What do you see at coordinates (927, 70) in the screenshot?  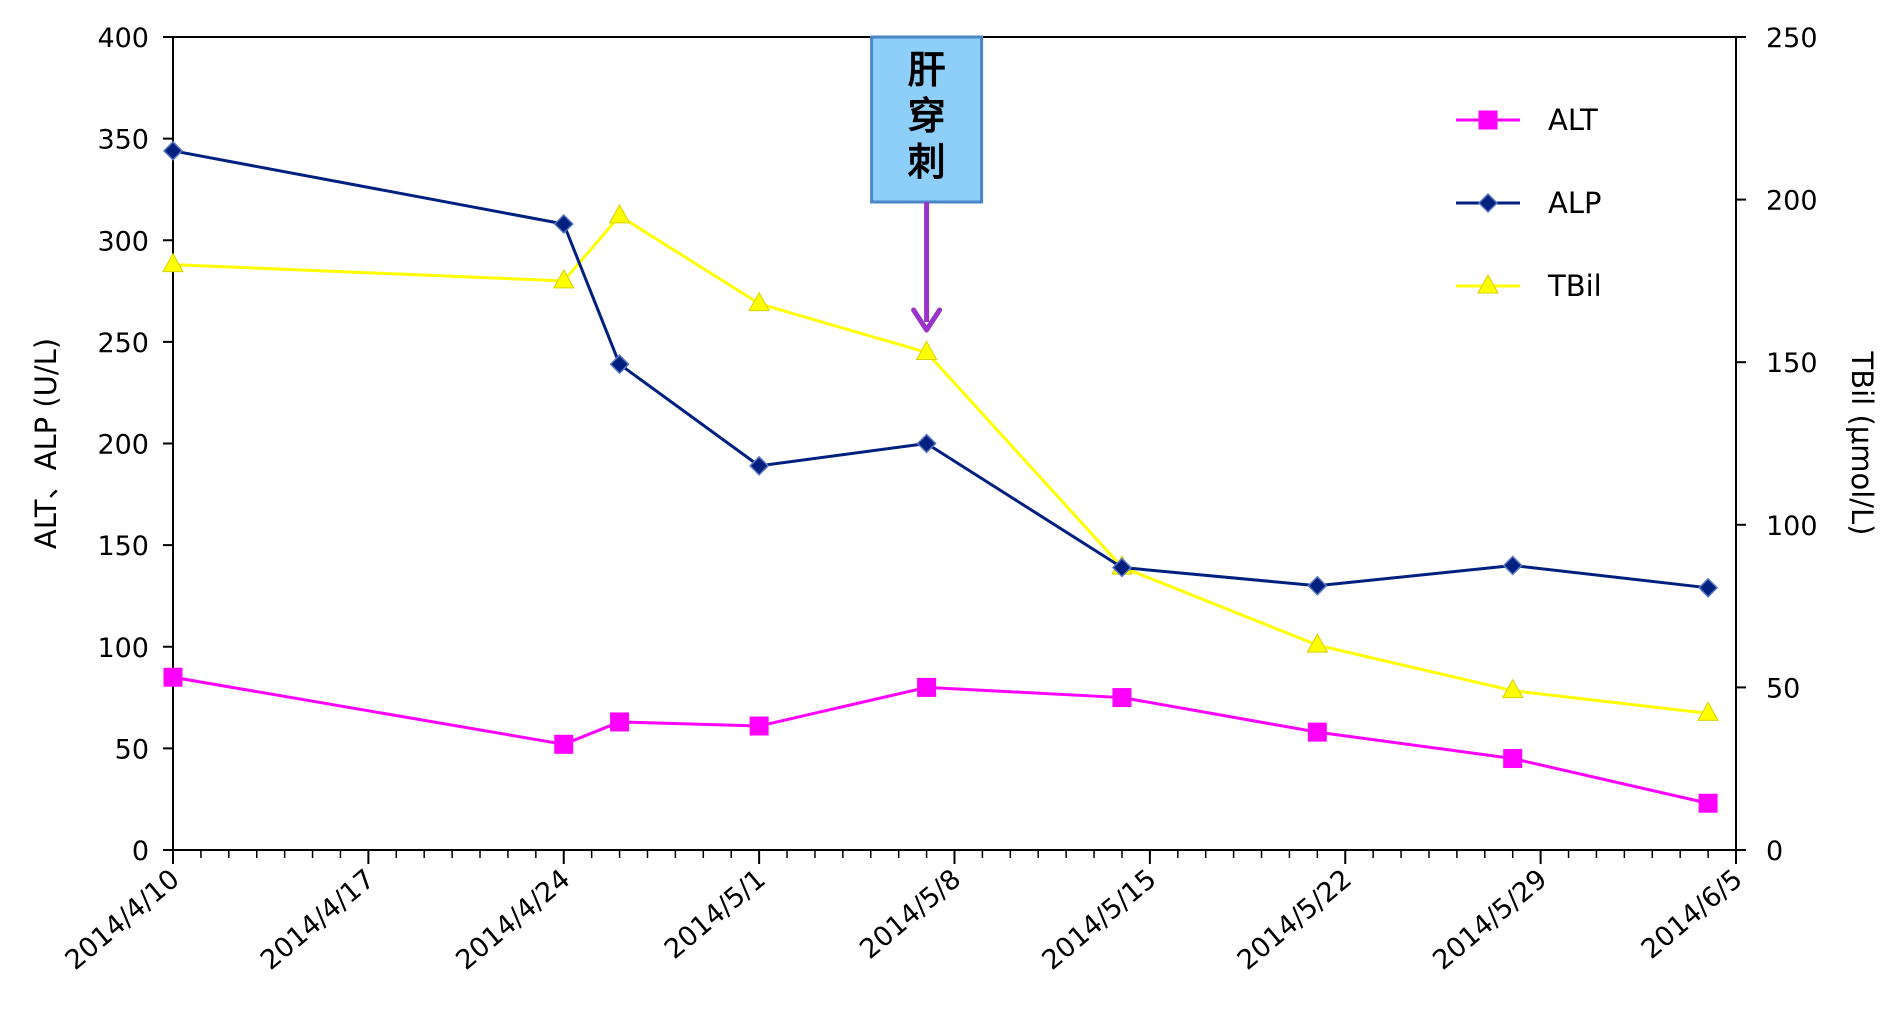 I see `annotation-char: 肝` at bounding box center [927, 70].